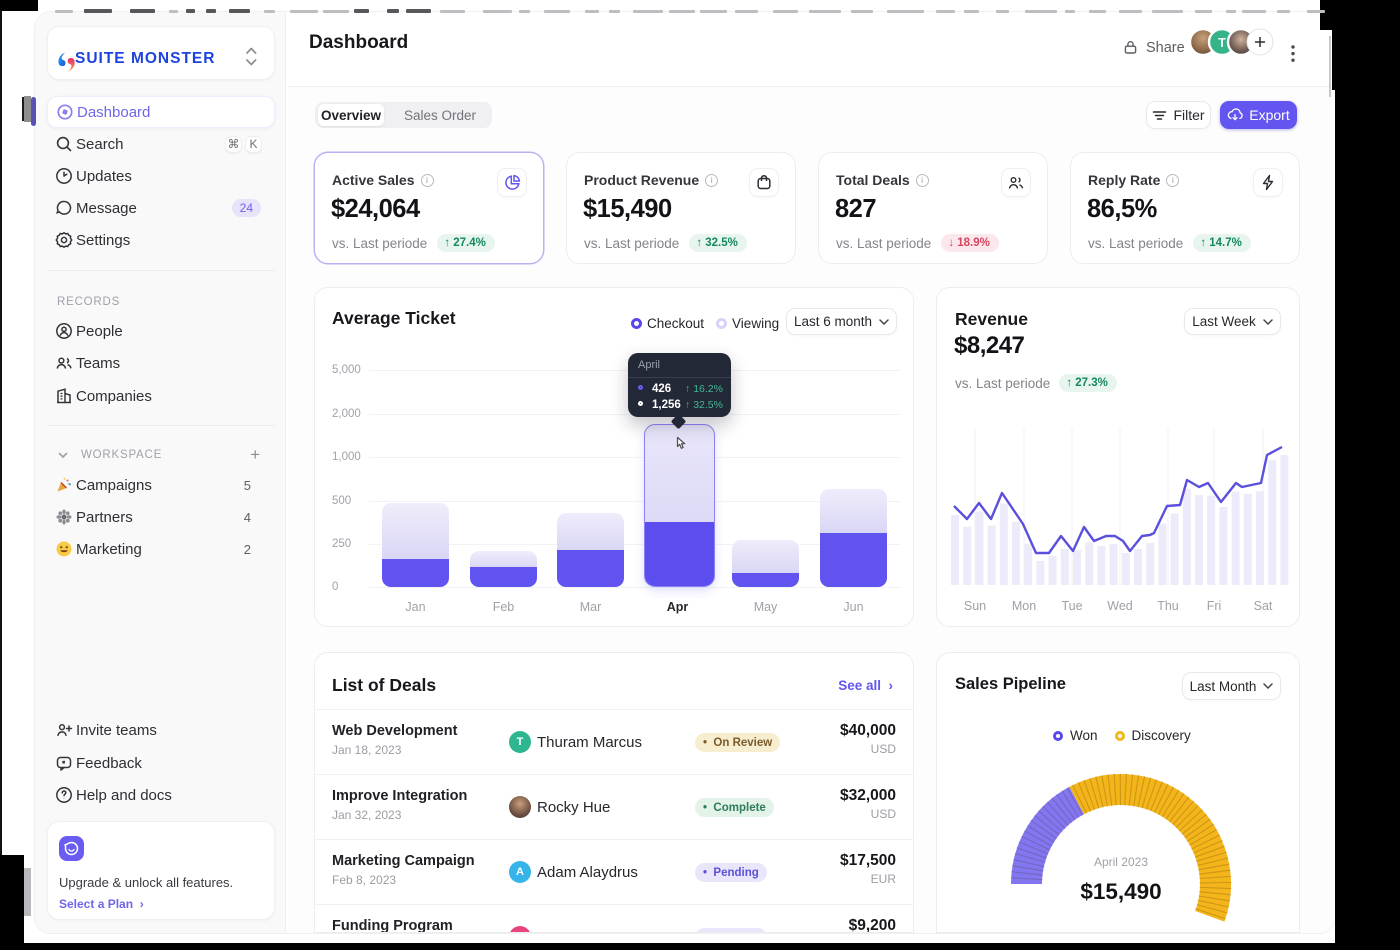 Image resolution: width=1400 pixels, height=950 pixels. Describe the element at coordinates (1120, 891) in the screenshot. I see `svg-text: $15,490` at that location.